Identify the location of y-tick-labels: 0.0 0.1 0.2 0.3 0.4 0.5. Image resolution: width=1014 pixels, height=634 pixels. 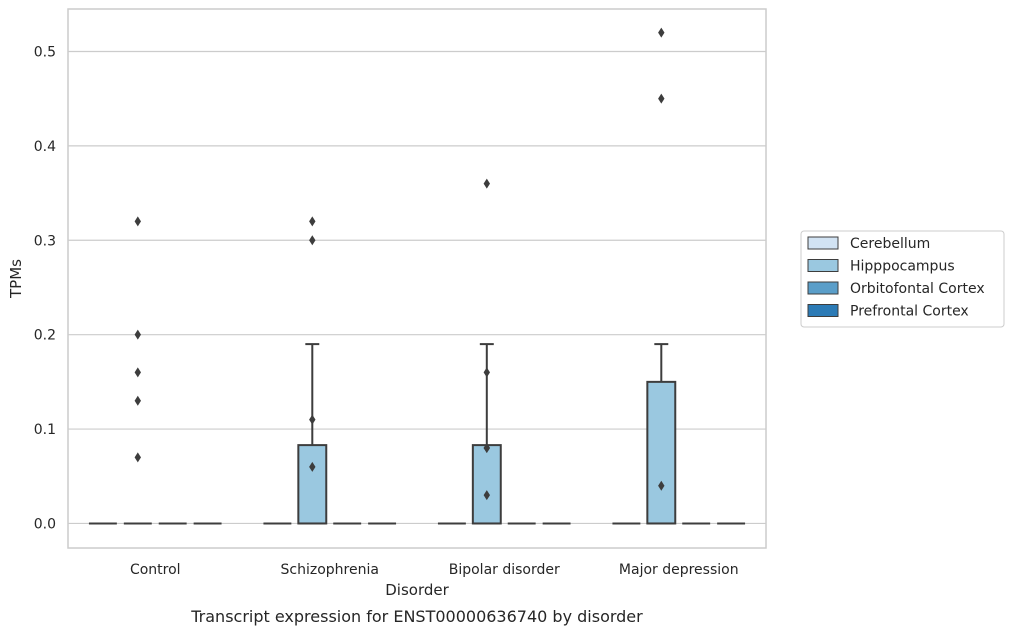
(45, 288).